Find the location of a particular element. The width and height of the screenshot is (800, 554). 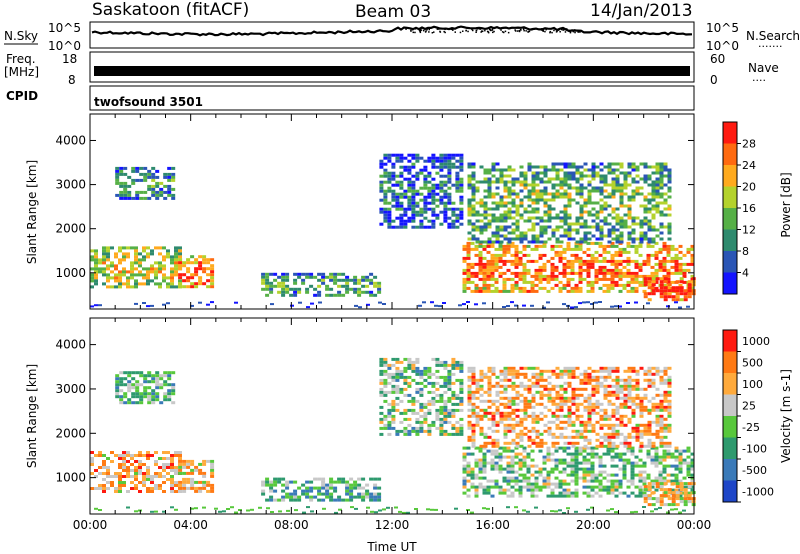

noise-search-dot is located at coordinates (425, 32).